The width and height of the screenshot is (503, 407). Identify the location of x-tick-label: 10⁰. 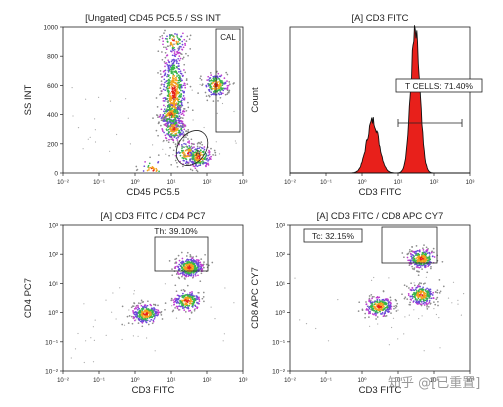
(362, 182).